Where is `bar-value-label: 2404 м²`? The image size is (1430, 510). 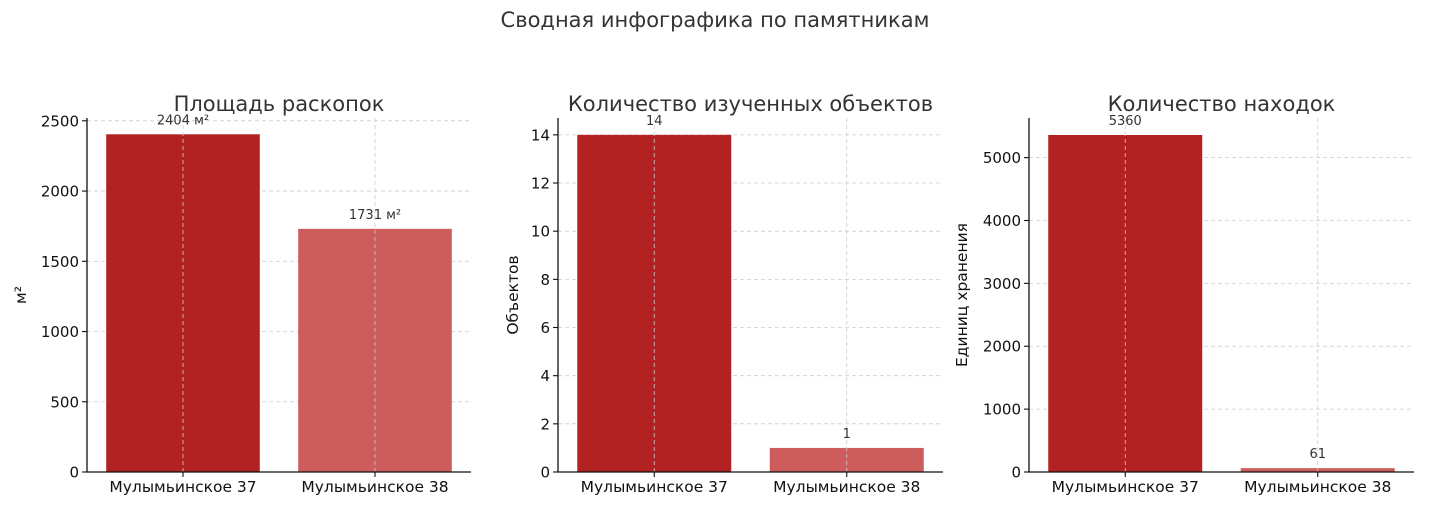
bar-value-label: 2404 м² is located at coordinates (183, 120).